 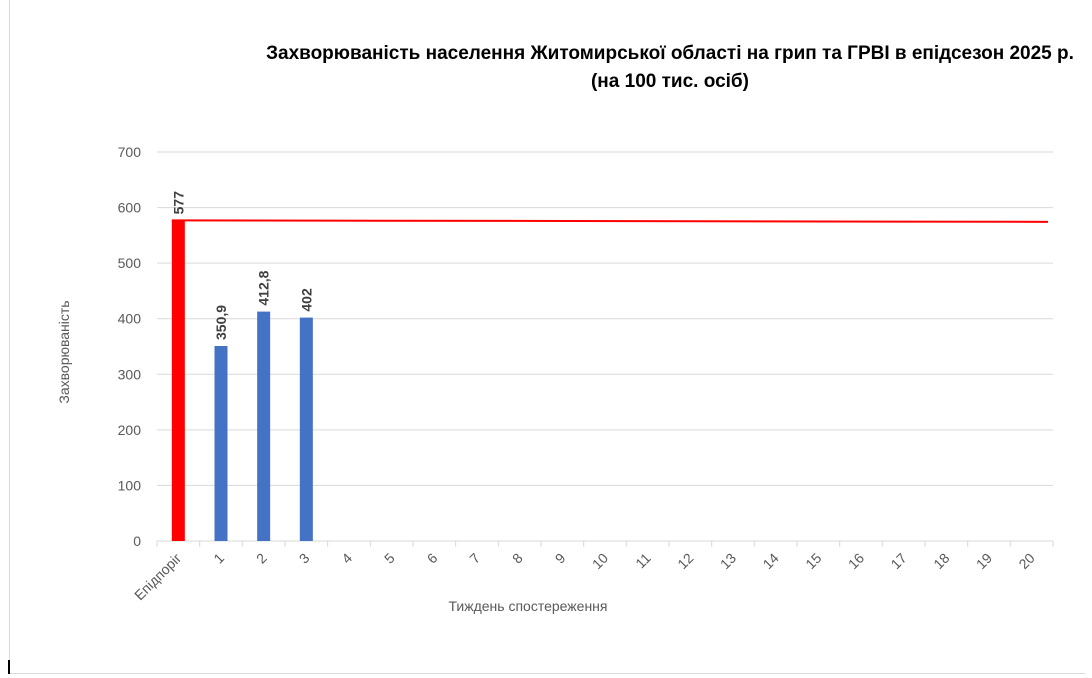 I want to click on y-tick-label: 500, so click(x=130, y=263).